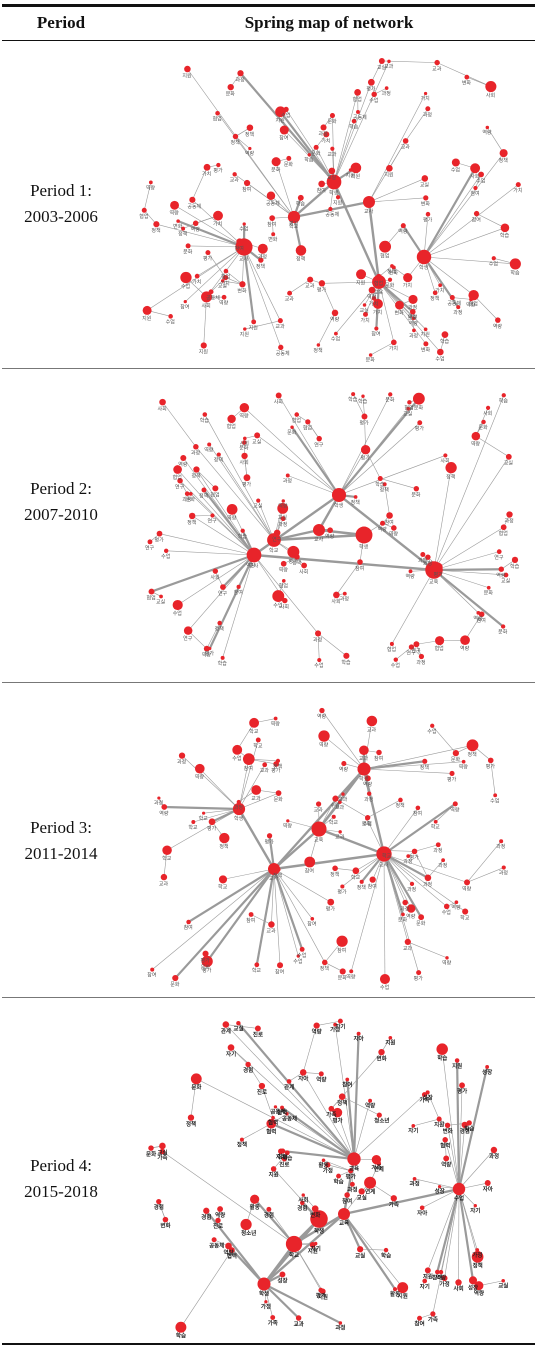 The image size is (537, 1347). What do you see at coordinates (188, 638) in the screenshot?
I see `node-label: 연구` at bounding box center [188, 638].